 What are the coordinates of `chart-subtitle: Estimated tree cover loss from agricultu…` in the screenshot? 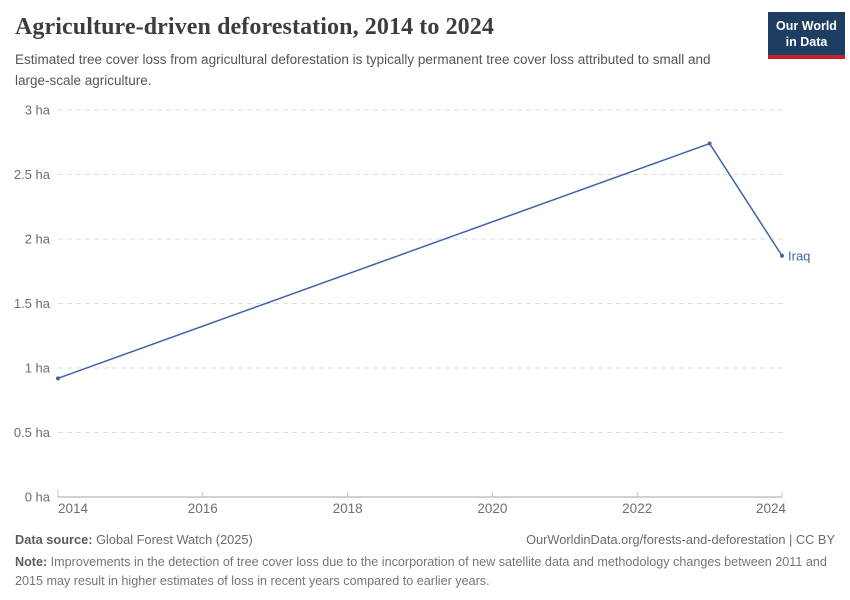 It's located at (363, 70).